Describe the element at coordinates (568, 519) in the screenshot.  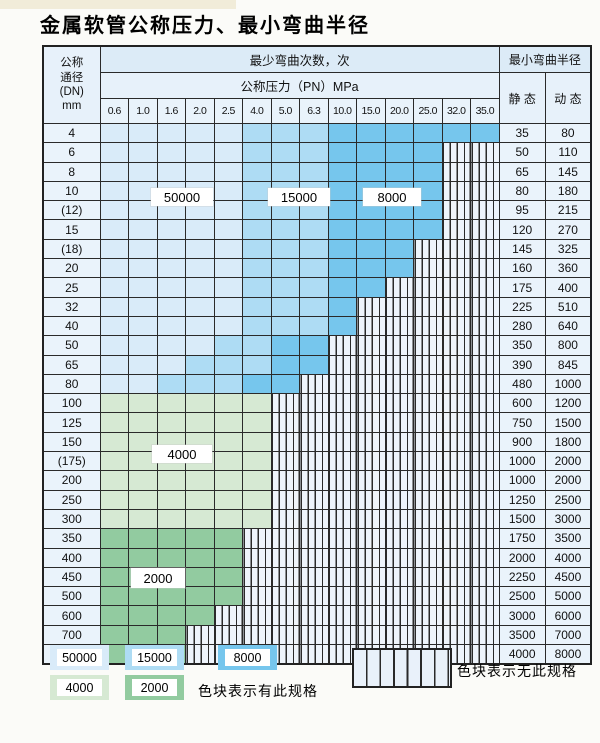
I see `dynamic-radius-cell: 3000` at that location.